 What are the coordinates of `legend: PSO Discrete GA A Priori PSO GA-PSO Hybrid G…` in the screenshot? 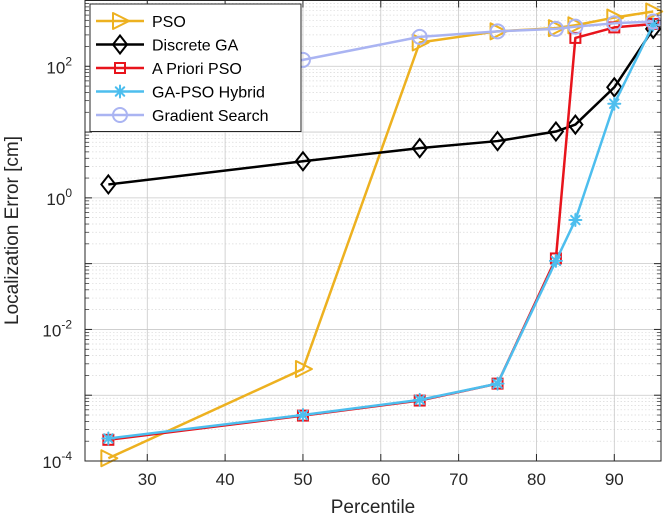 It's located at (195, 67).